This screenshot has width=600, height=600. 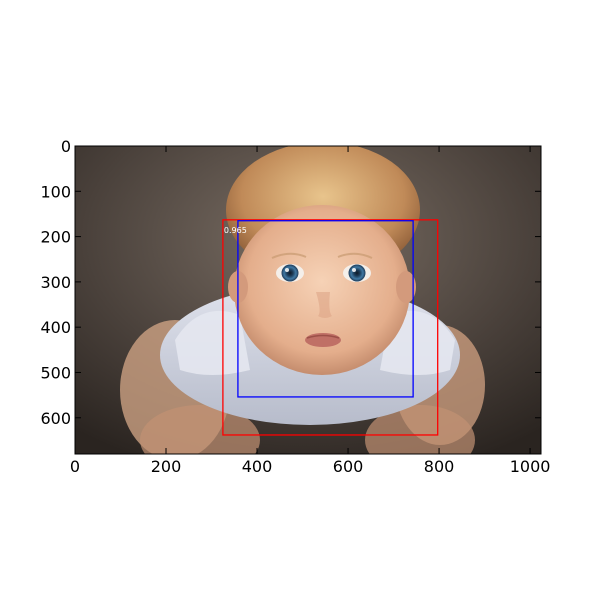 What do you see at coordinates (55, 237) in the screenshot?
I see `y-tick-label: 200` at bounding box center [55, 237].